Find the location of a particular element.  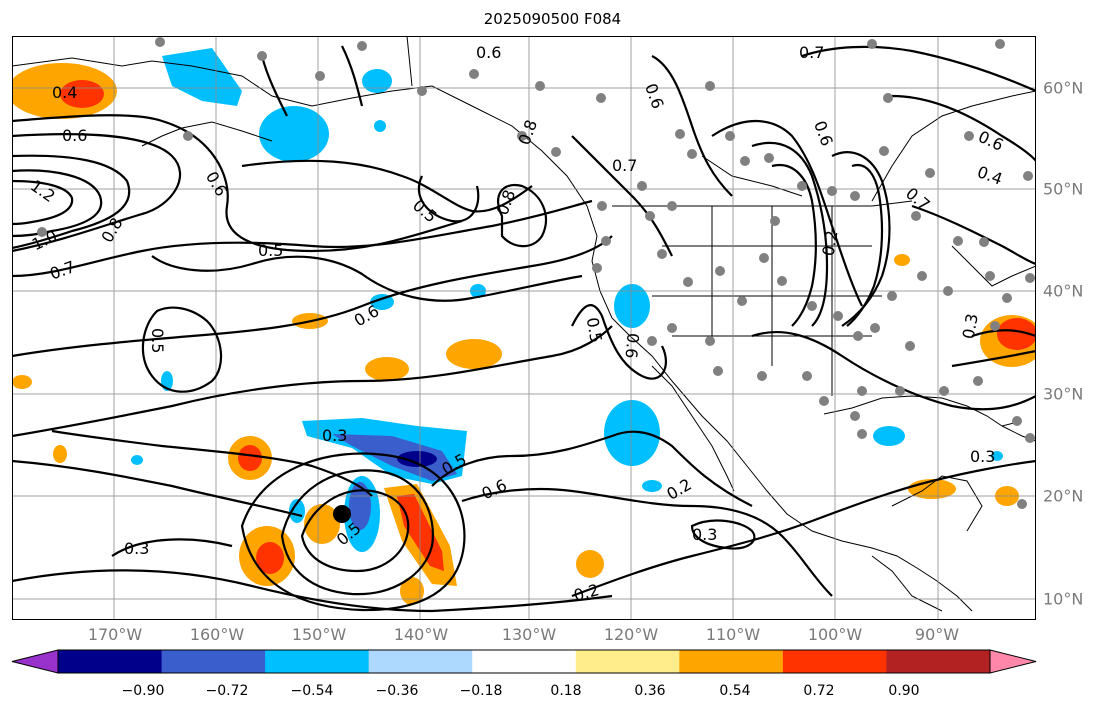

lon-label: 110°W is located at coordinates (733, 634).